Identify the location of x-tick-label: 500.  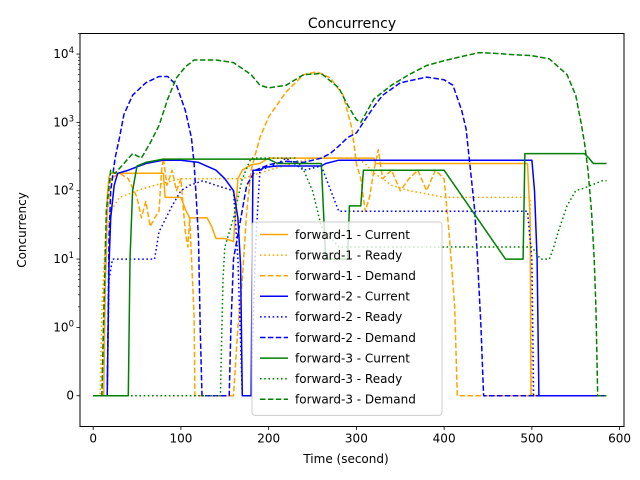
(531, 439).